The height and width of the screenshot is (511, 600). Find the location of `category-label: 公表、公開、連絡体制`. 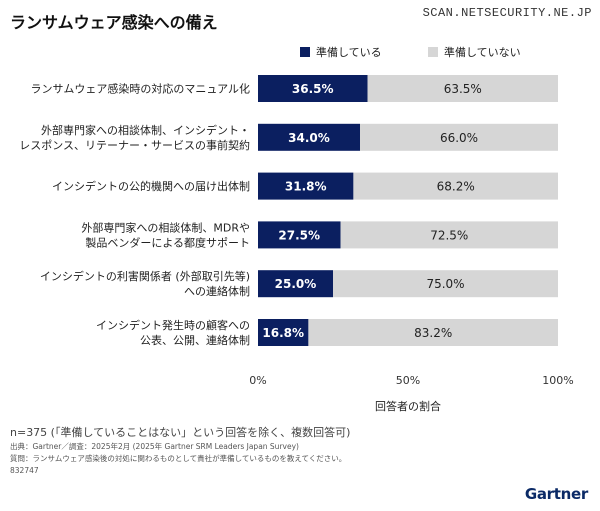

category-label: 公表、公開、連絡体制 is located at coordinates (195, 340).